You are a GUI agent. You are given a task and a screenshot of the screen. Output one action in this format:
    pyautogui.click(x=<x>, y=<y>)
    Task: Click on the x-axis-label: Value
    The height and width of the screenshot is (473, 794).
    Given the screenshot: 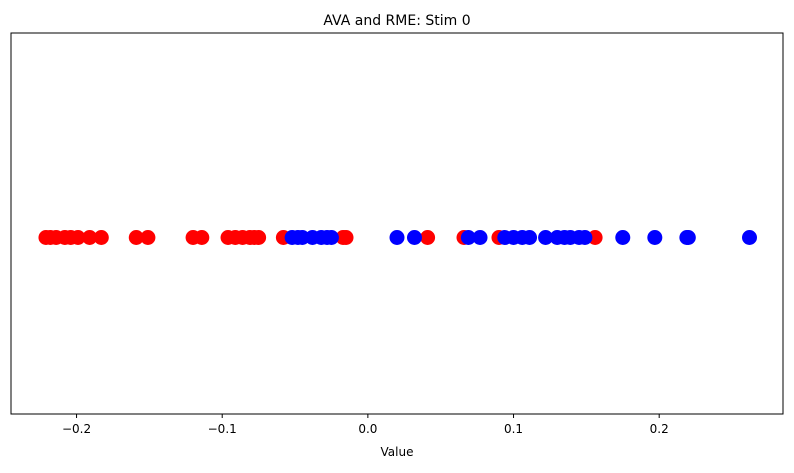 What is the action you would take?
    pyautogui.click(x=397, y=452)
    